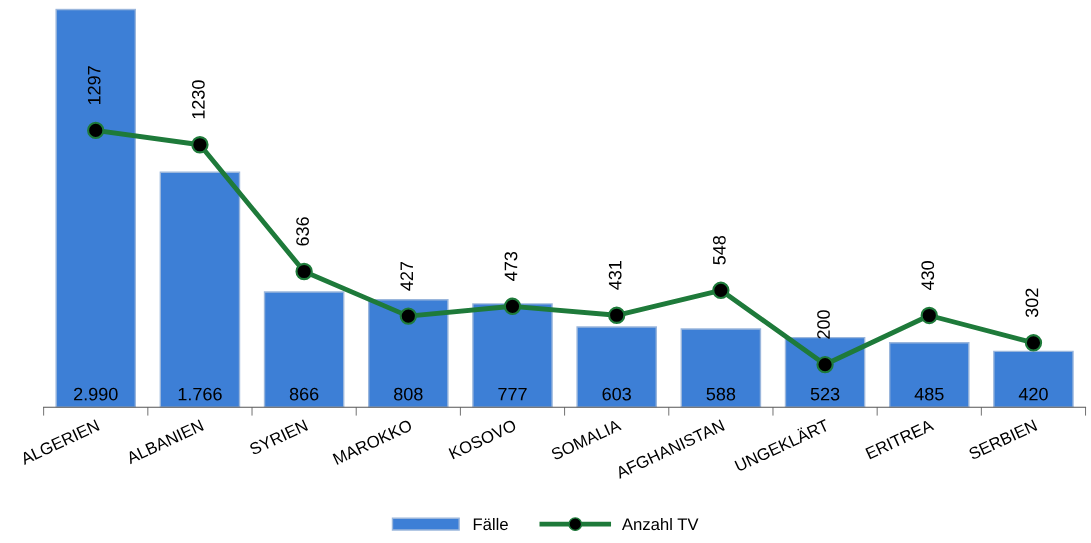  I want to click on data-label: 1297, so click(94, 85).